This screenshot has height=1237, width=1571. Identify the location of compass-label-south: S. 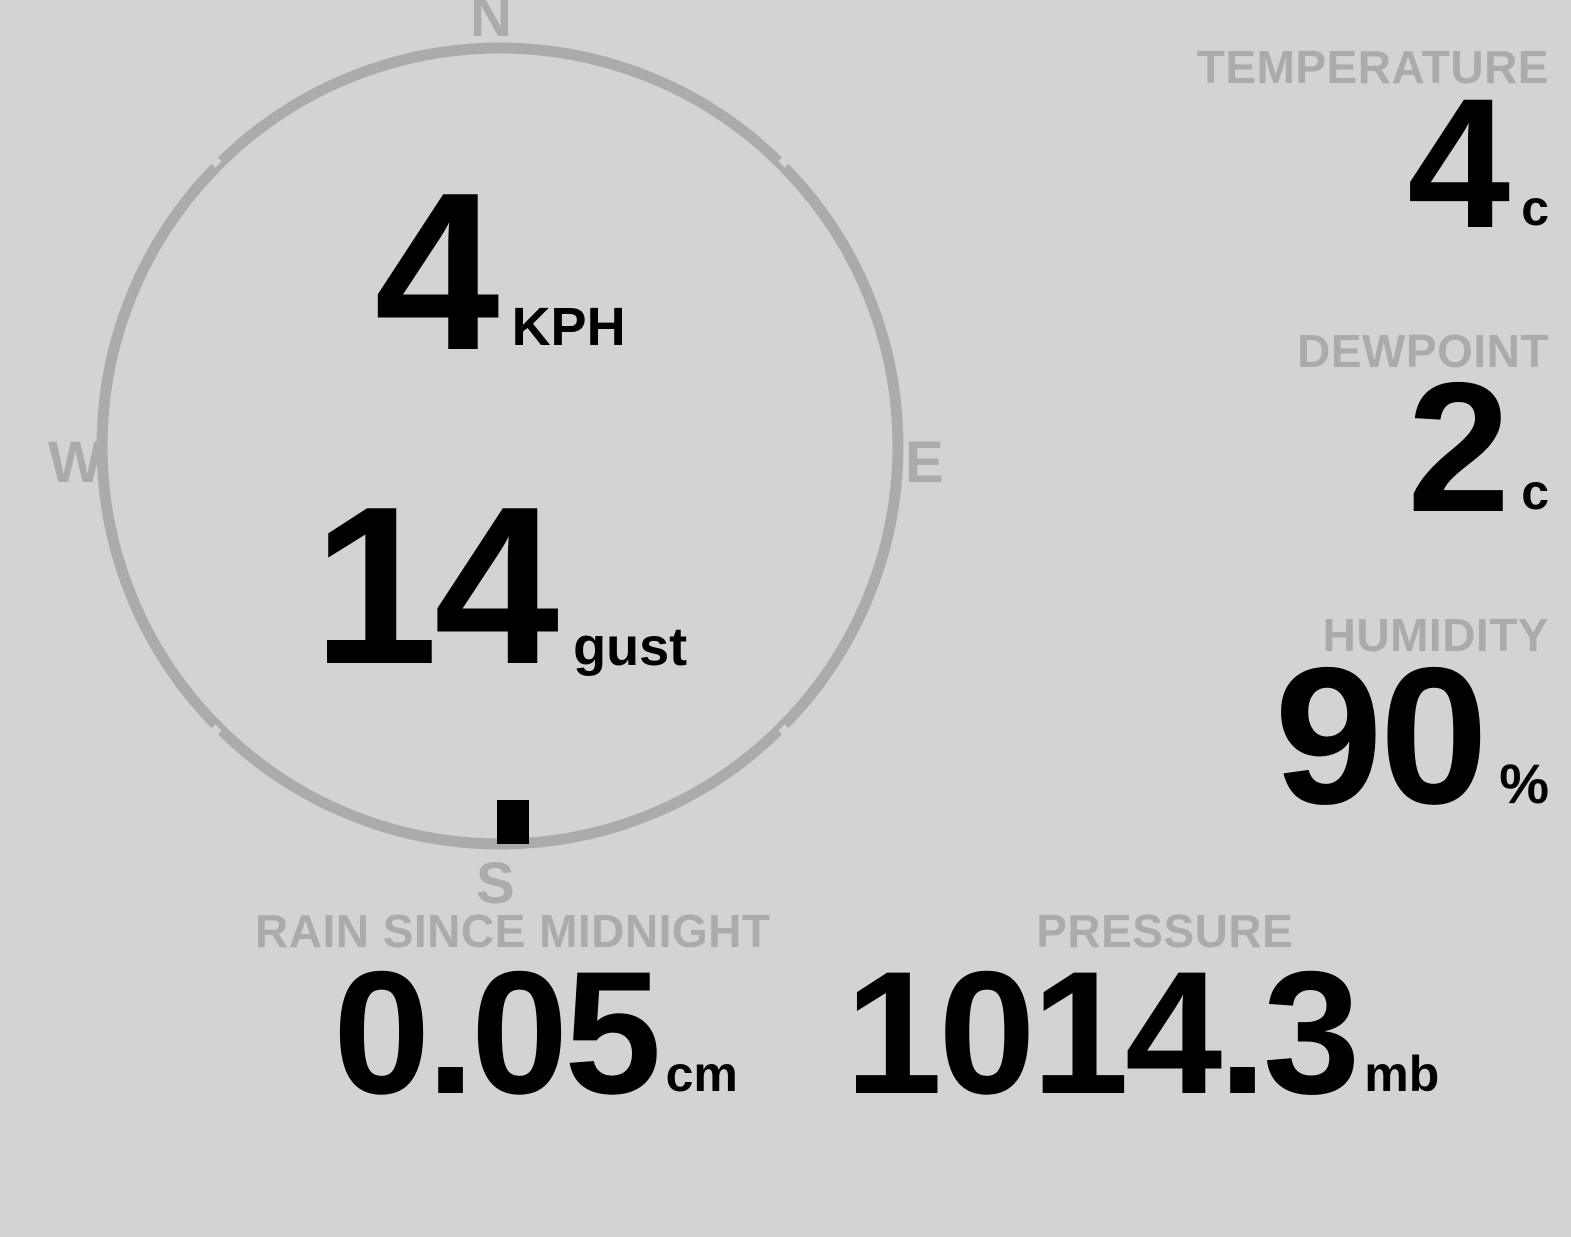
(495, 883).